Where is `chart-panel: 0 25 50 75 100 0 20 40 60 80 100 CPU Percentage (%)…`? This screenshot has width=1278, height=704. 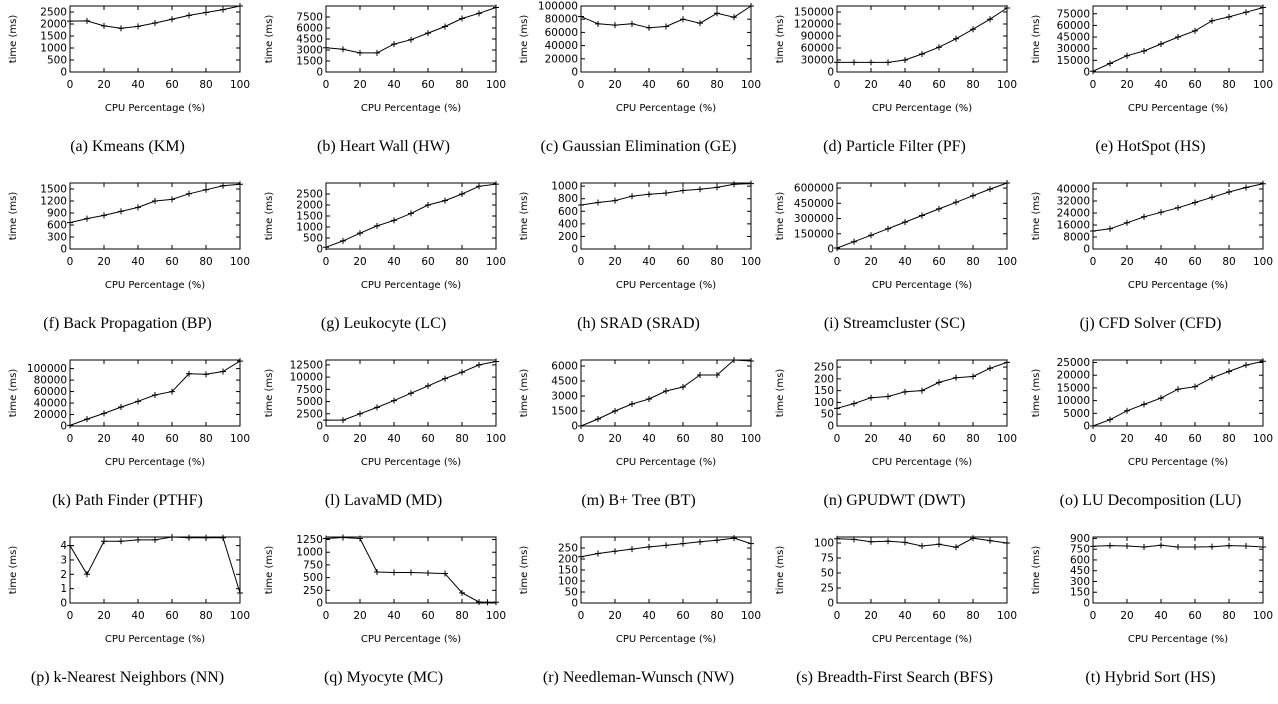
chart-panel: 0 25 50 75 100 0 20 40 60 80 100 CPU Percentage (%)… is located at coordinates (894, 617).